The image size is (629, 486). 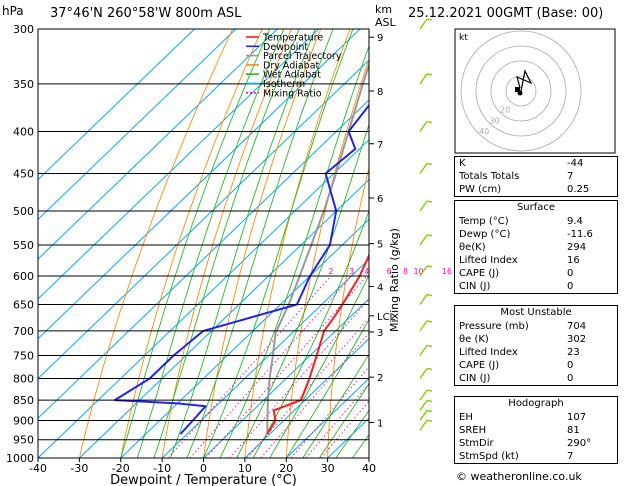 I want to click on parcel-trajectory-line, so click(x=317, y=248).